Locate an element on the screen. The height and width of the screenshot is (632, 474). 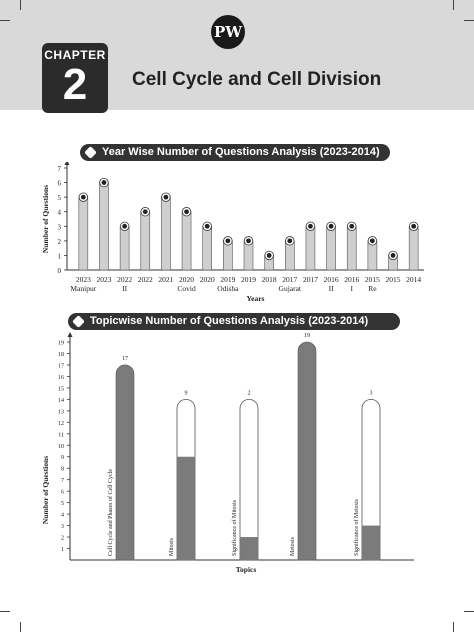
y-tick-label: 13 is located at coordinates (61, 412).